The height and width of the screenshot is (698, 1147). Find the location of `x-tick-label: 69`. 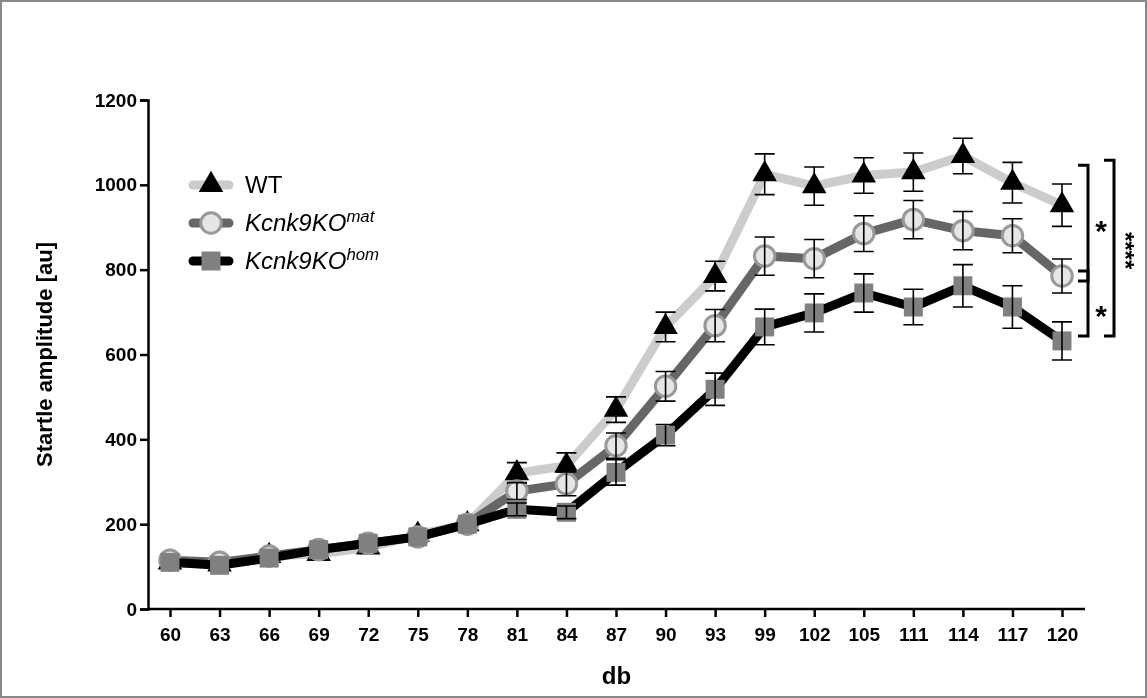

x-tick-label: 69 is located at coordinates (319, 634).